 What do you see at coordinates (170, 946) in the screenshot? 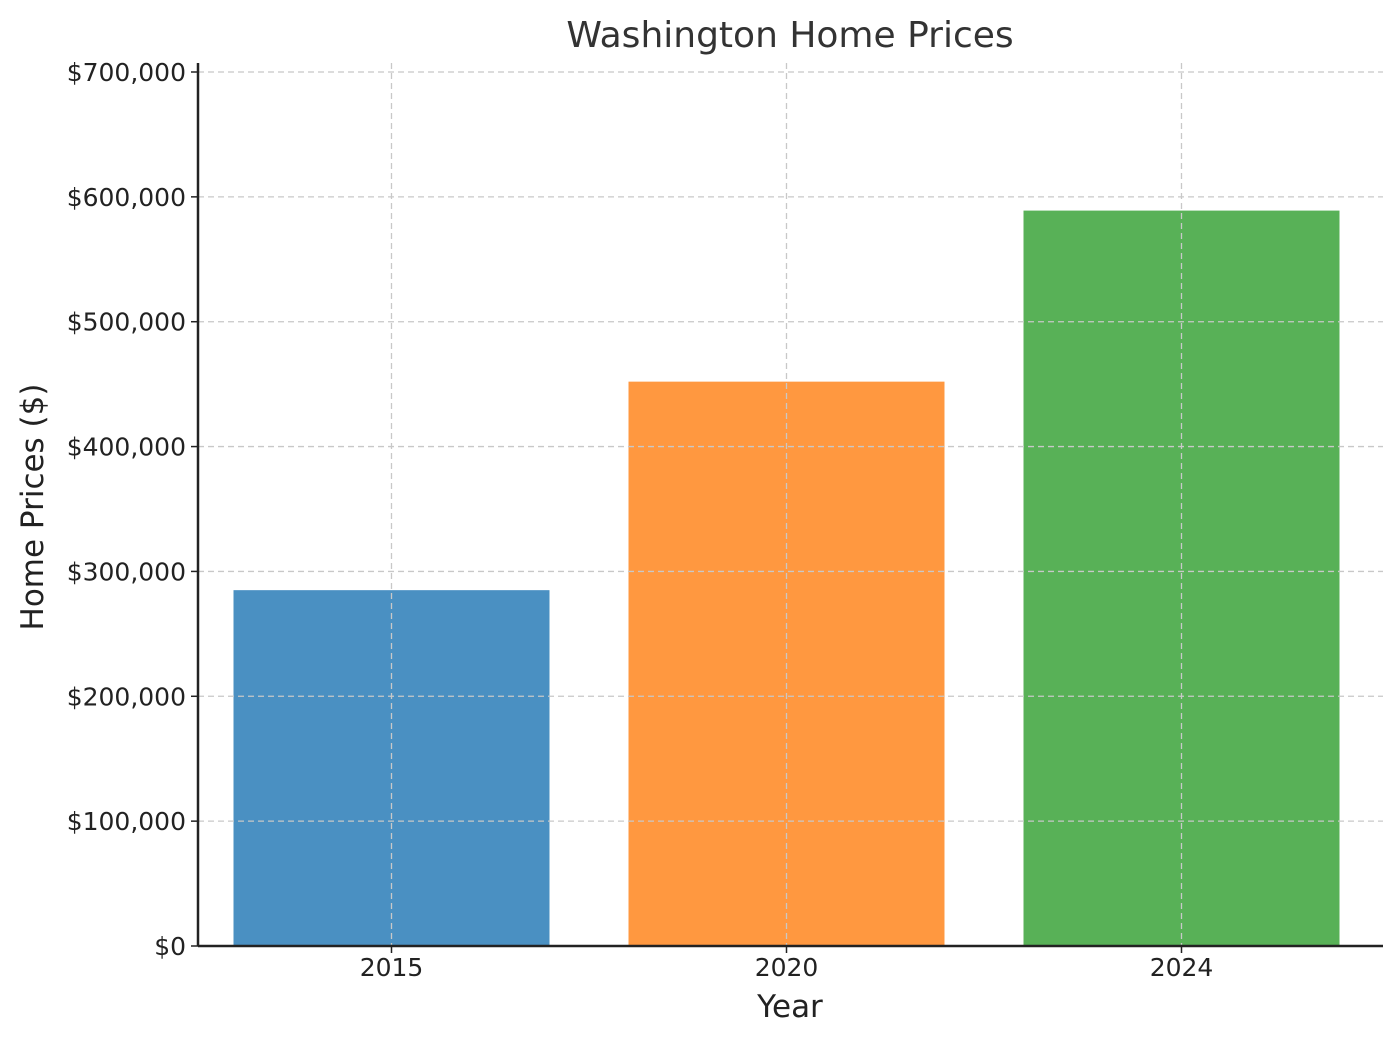
I see `y-tick-label: $0` at bounding box center [170, 946].